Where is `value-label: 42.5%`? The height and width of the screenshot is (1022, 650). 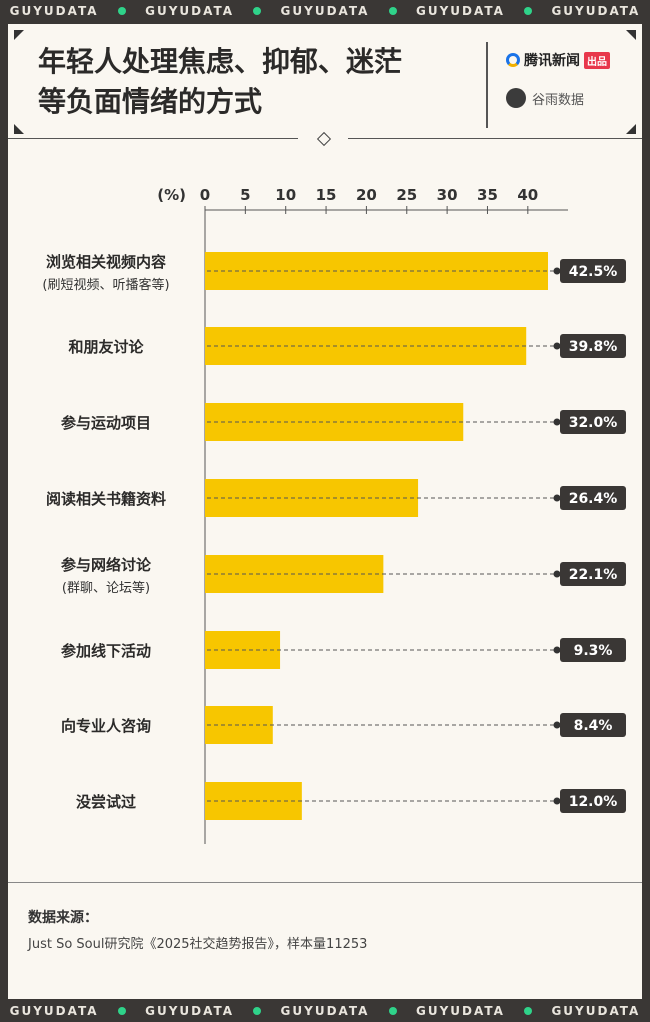
value-label: 42.5% is located at coordinates (593, 272).